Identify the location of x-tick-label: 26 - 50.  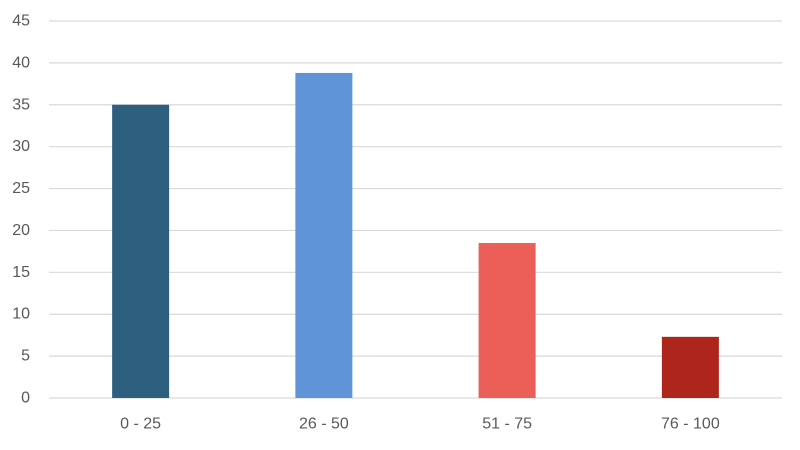
(324, 424).